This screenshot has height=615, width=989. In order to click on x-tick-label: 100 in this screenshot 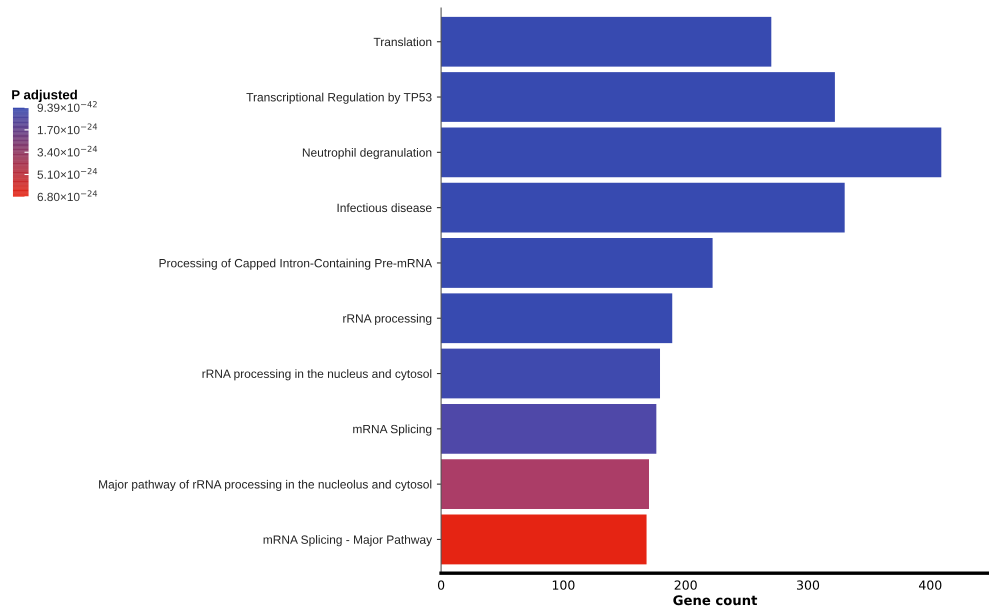, I will do `click(563, 585)`.